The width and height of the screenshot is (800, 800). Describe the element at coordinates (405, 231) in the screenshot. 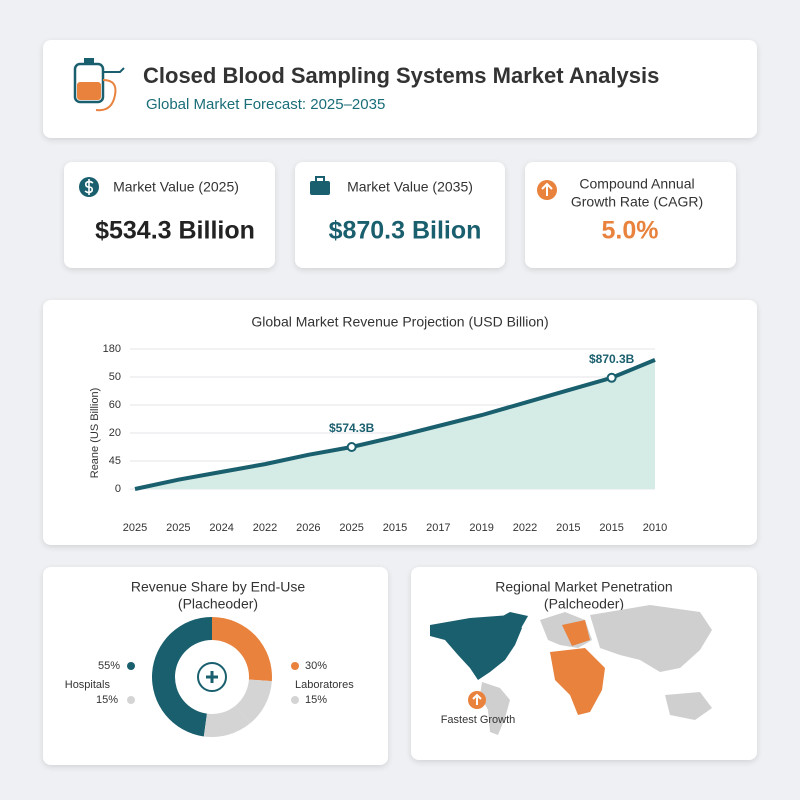

I see `kpi-value: $870.3 Bilion` at that location.